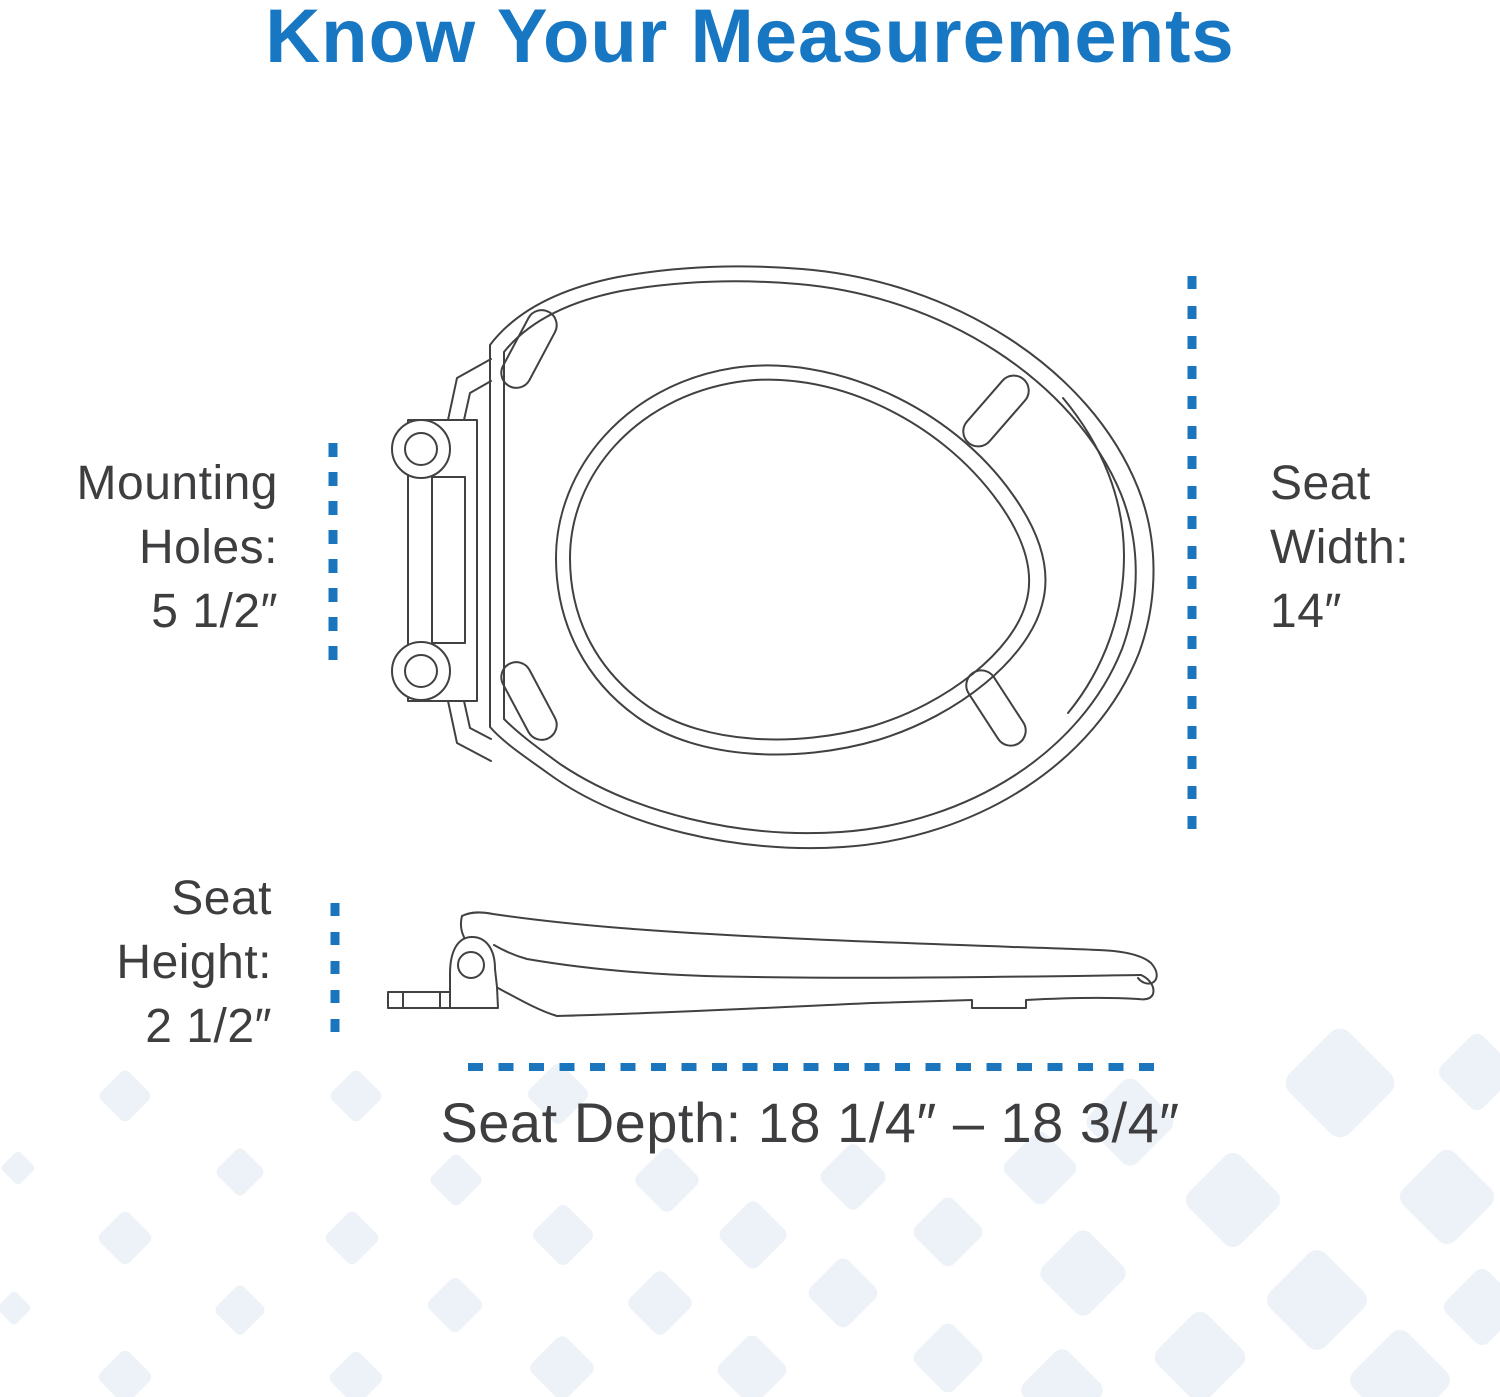 Image resolution: width=1500 pixels, height=1397 pixels. What do you see at coordinates (1320, 483) in the screenshot?
I see `seat-width-label-line1: Seat` at bounding box center [1320, 483].